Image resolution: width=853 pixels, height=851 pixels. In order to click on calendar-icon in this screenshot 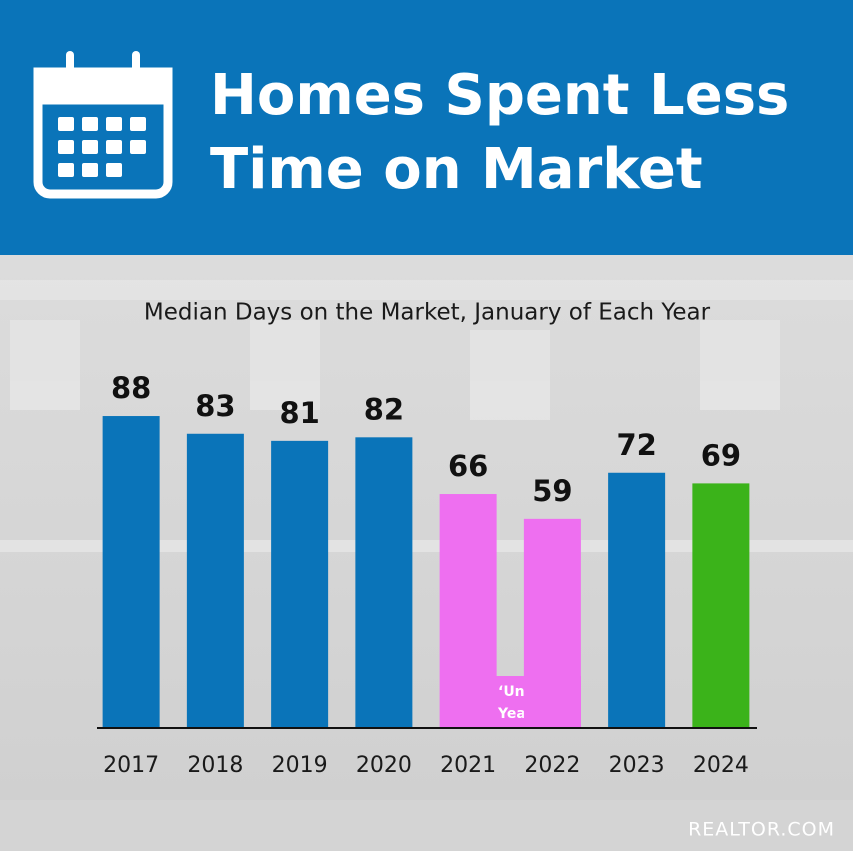, I will do `click(103, 125)`.